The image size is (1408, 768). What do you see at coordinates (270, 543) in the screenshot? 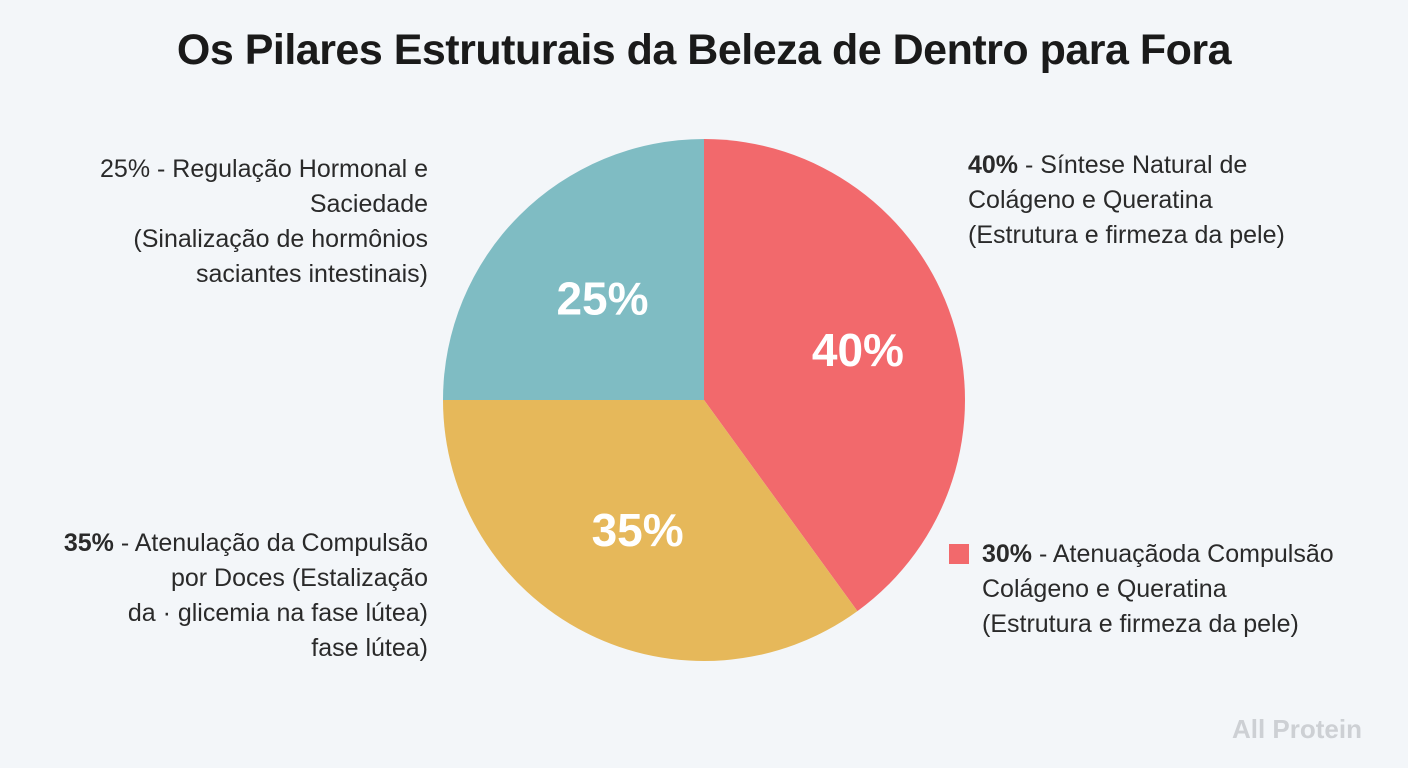
I see `annotation-compulsion-text-1: - Atenulação da Compulsão` at bounding box center [270, 543].